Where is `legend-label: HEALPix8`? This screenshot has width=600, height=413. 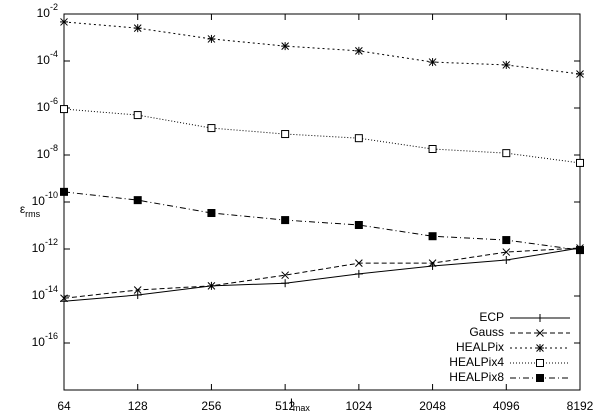
legend-label: HEALPix8 is located at coordinates (476, 377).